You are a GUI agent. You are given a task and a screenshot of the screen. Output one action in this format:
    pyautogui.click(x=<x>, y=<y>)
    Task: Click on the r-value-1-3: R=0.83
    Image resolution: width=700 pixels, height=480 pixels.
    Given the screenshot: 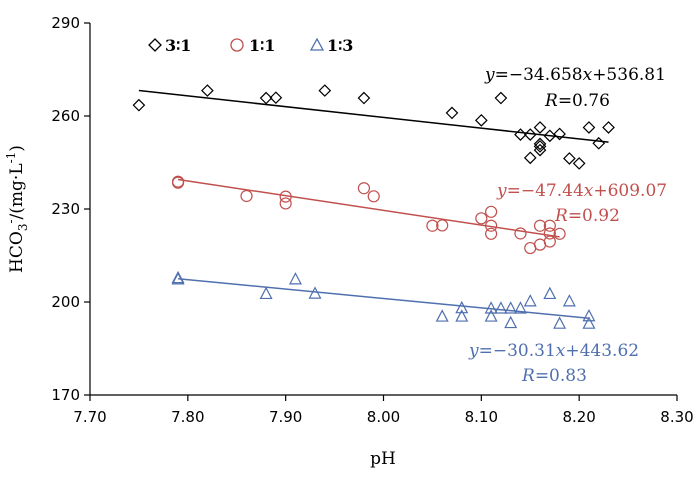 What is the action you would take?
    pyautogui.click(x=554, y=376)
    